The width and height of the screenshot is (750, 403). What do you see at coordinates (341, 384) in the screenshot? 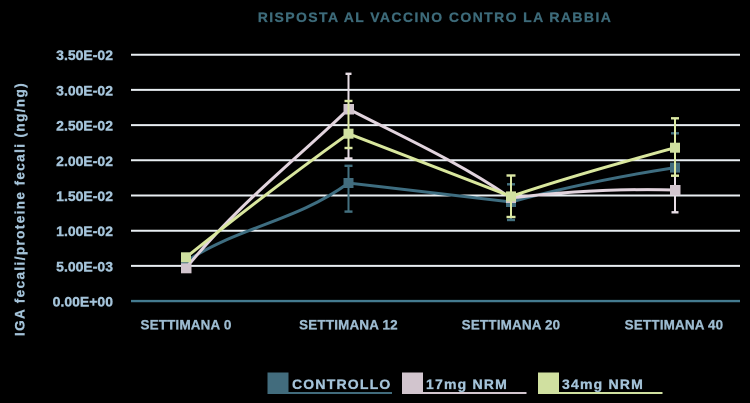
I see `svg-text: CONTROLLO` at bounding box center [341, 384].